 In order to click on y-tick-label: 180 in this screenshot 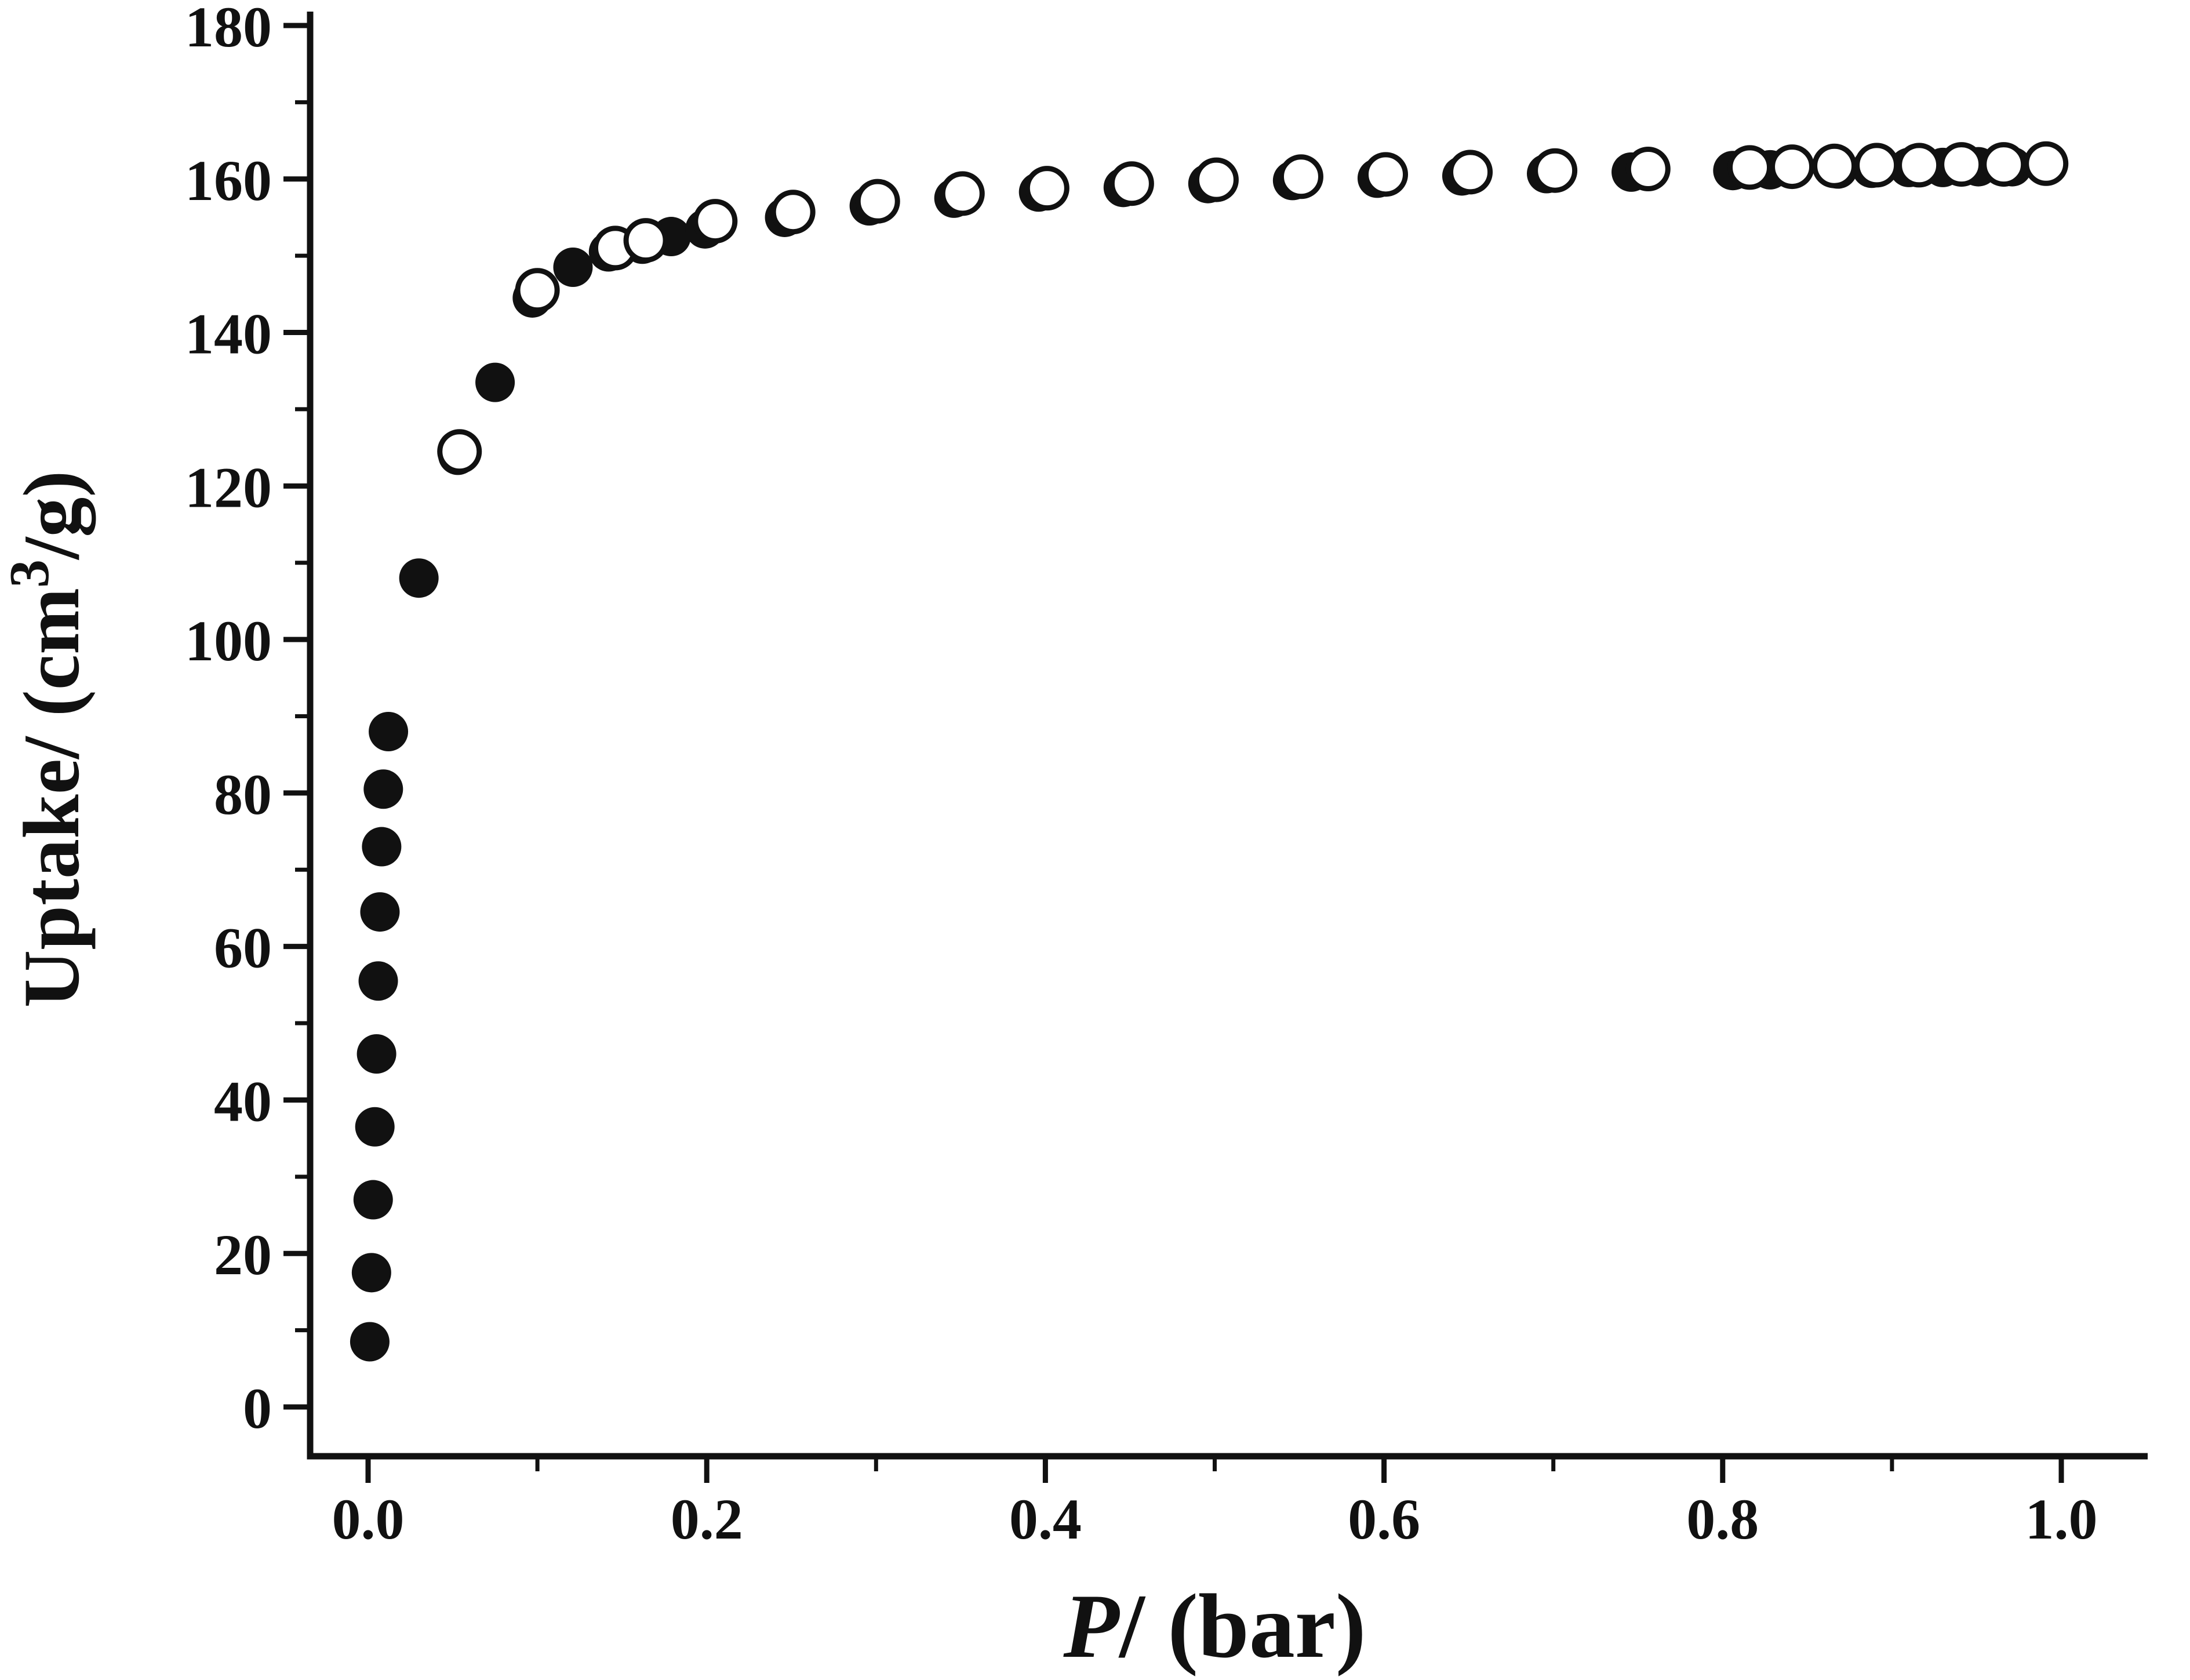, I will do `click(228, 30)`.